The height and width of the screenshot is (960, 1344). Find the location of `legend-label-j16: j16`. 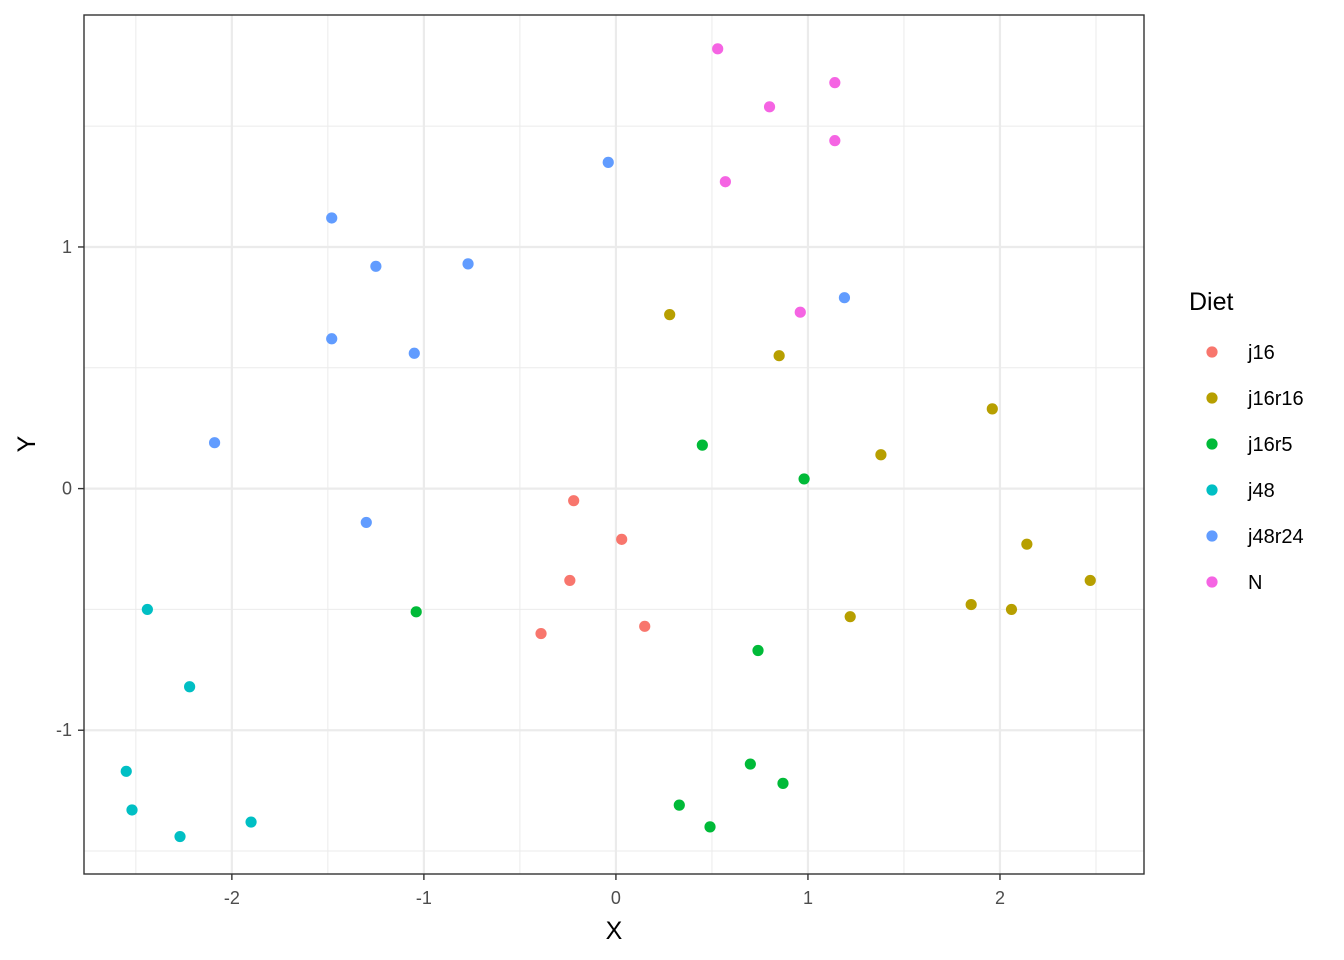

legend-label-j16: j16 is located at coordinates (1261, 353).